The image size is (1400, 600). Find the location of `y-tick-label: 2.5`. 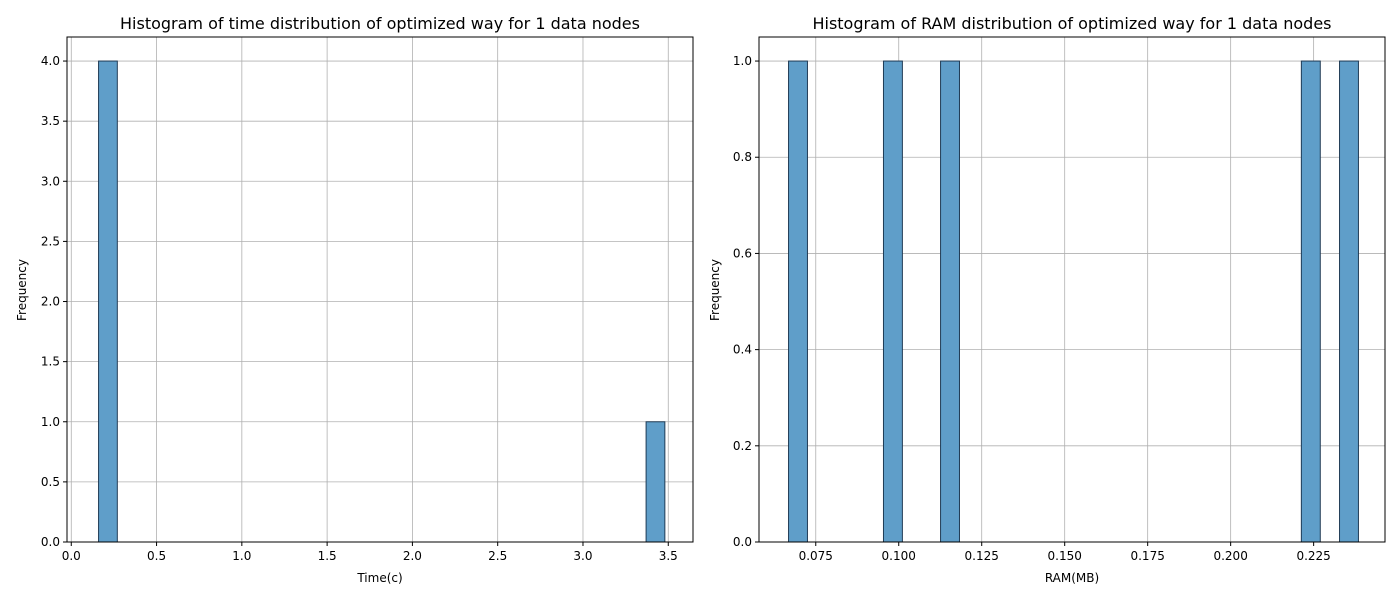

y-tick-label: 2.5 is located at coordinates (50, 241).